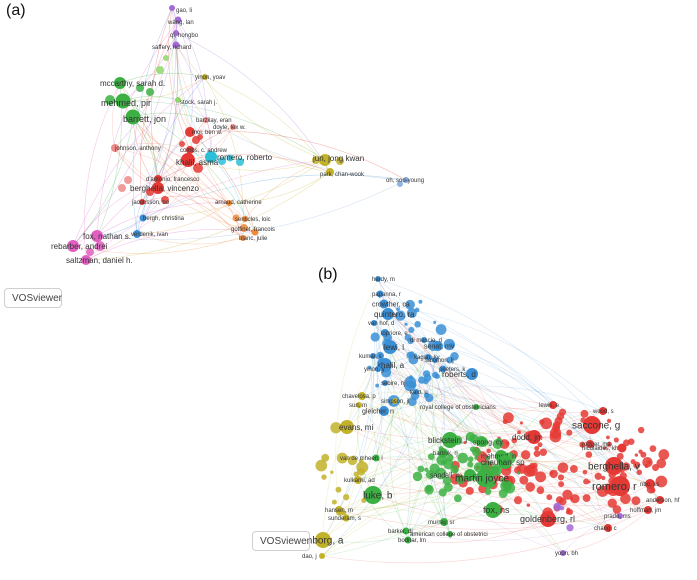 This screenshot has height=580, width=697. I want to click on network-node: chang, c, so click(605, 528).